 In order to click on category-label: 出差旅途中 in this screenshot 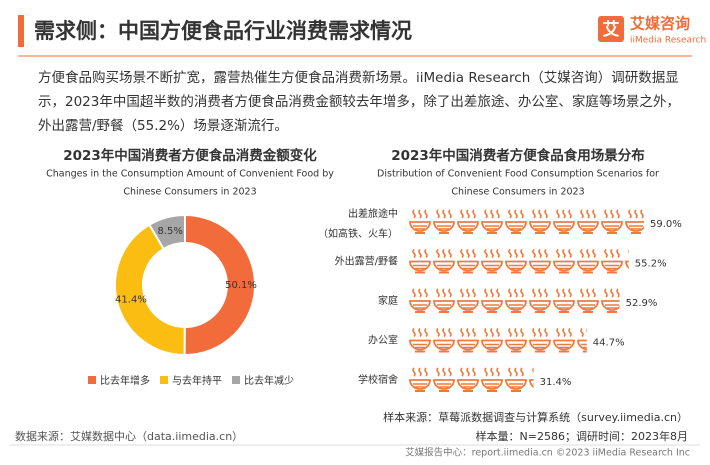, I will do `click(373, 213)`.